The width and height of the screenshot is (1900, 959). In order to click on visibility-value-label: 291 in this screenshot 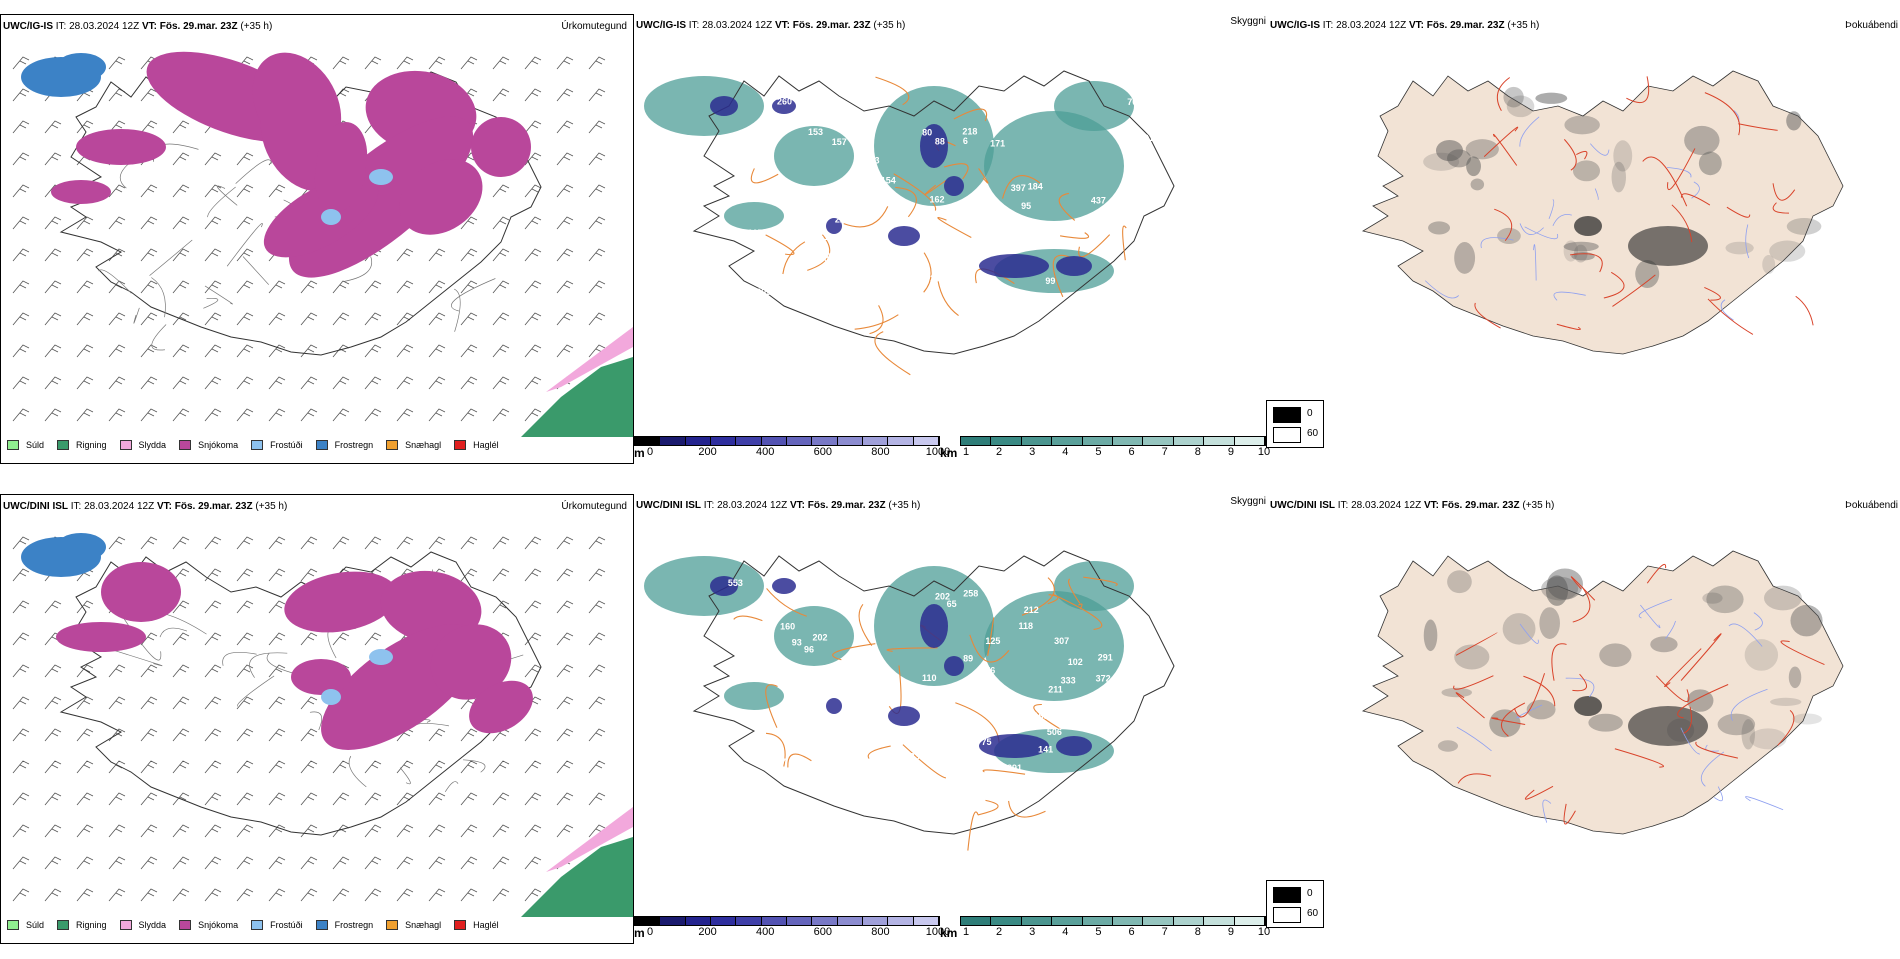, I will do `click(1014, 768)`.